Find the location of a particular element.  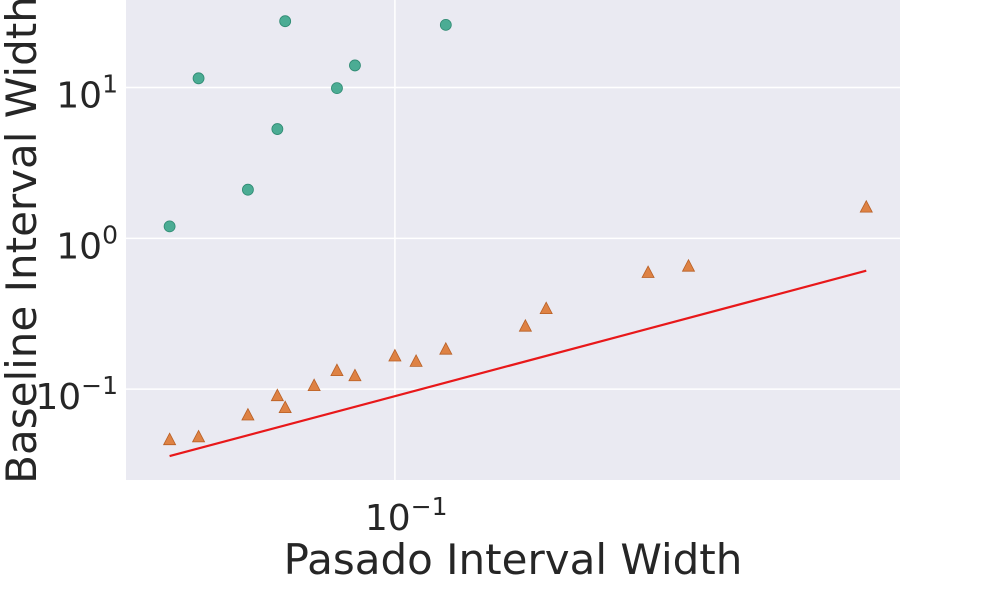

y-tick-label: 10⁻¹ is located at coordinates (76, 394).